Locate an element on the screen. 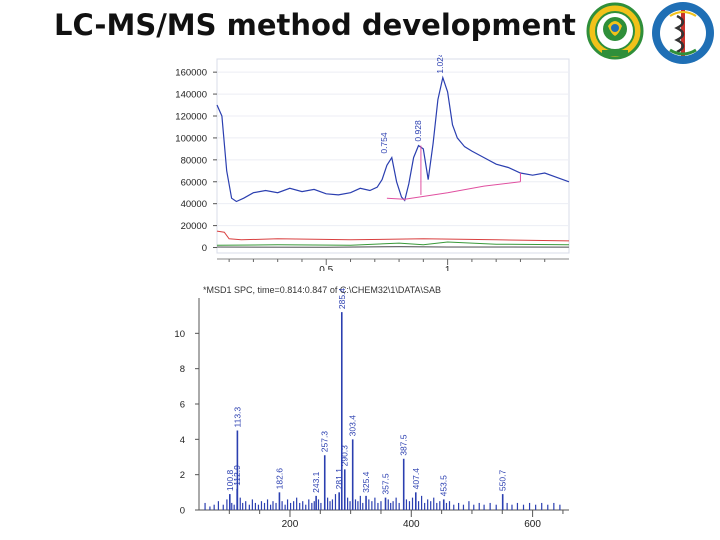 Image resolution: width=720 pixels, height=540 pixels. peak-label: 357.5 is located at coordinates (386, 484).